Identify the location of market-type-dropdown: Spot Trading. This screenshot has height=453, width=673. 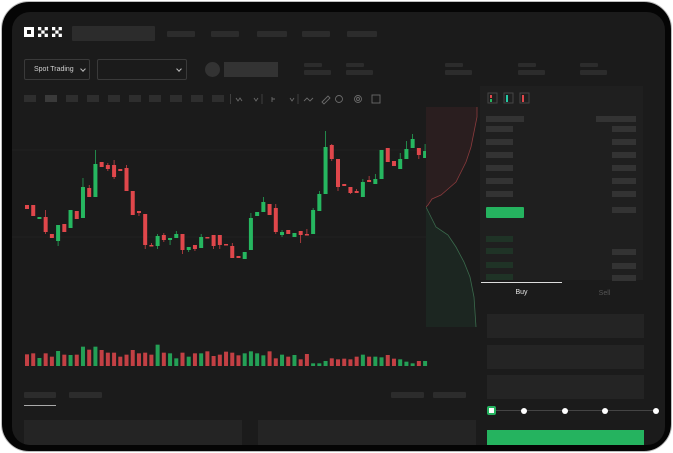
(57, 69).